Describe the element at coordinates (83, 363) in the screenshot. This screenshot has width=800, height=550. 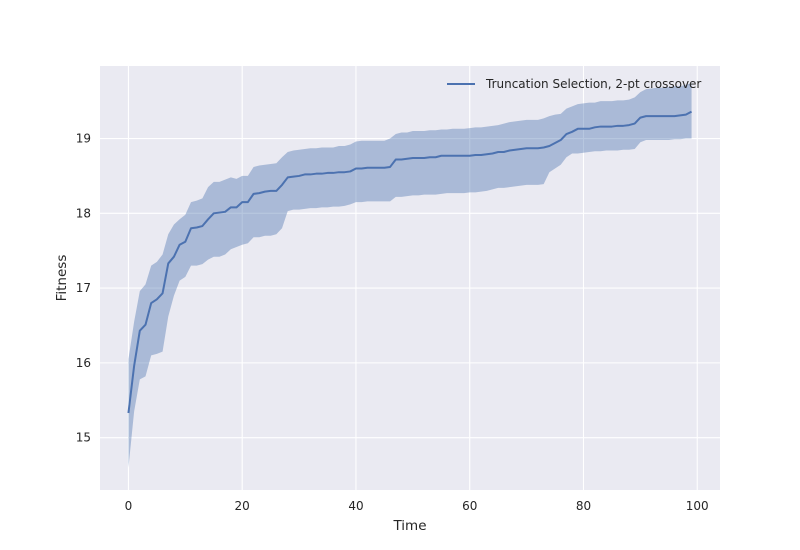
I see `y-tick-label: 16` at that location.